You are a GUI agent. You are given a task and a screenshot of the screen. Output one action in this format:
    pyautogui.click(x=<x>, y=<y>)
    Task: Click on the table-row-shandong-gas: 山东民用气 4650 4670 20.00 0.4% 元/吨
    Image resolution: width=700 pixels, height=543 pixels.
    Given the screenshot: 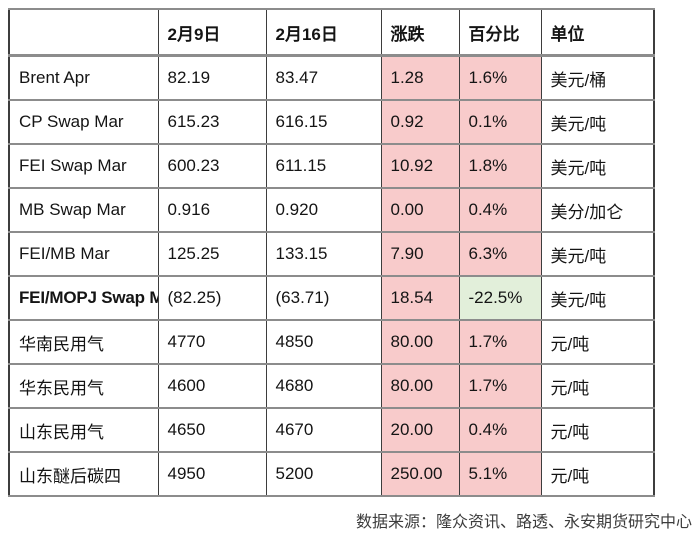 What is the action you would take?
    pyautogui.click(x=331, y=430)
    